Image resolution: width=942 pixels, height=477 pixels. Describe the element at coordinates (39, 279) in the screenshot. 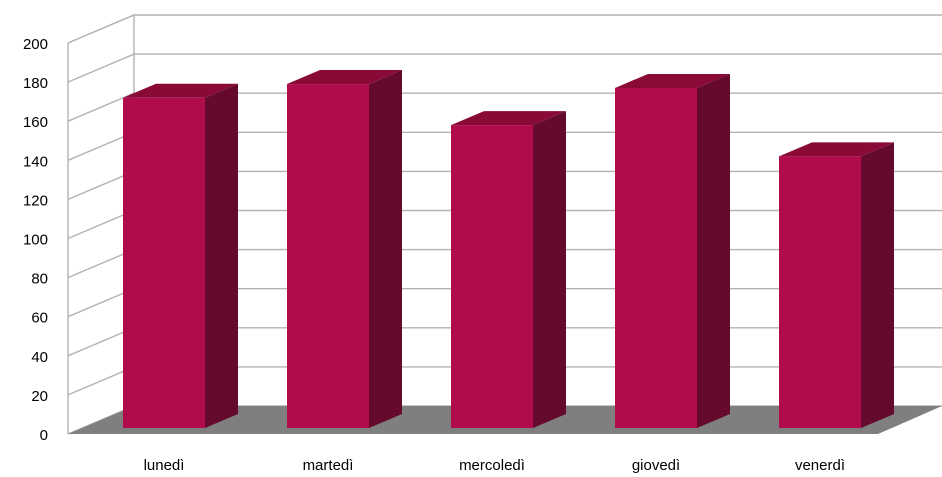

I see `y-tick-label: 80` at that location.